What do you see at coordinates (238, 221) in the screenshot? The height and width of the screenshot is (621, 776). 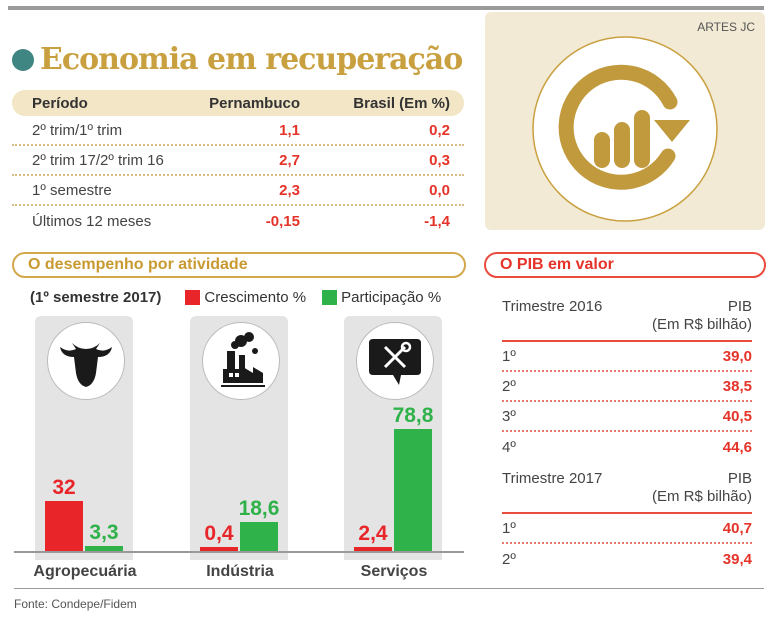 I see `table-row: Últimos 12 meses -0,15 -1,4` at bounding box center [238, 221].